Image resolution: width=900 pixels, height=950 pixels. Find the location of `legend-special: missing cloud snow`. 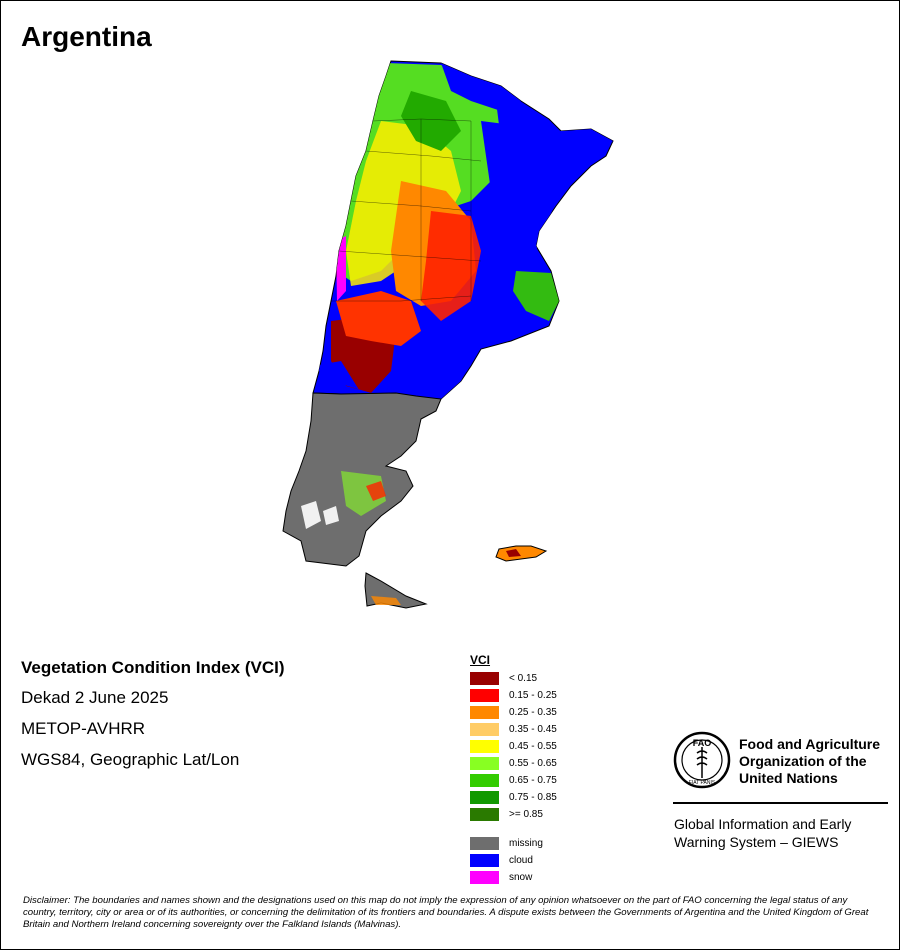

legend-special: missing cloud snow is located at coordinates (513, 860).